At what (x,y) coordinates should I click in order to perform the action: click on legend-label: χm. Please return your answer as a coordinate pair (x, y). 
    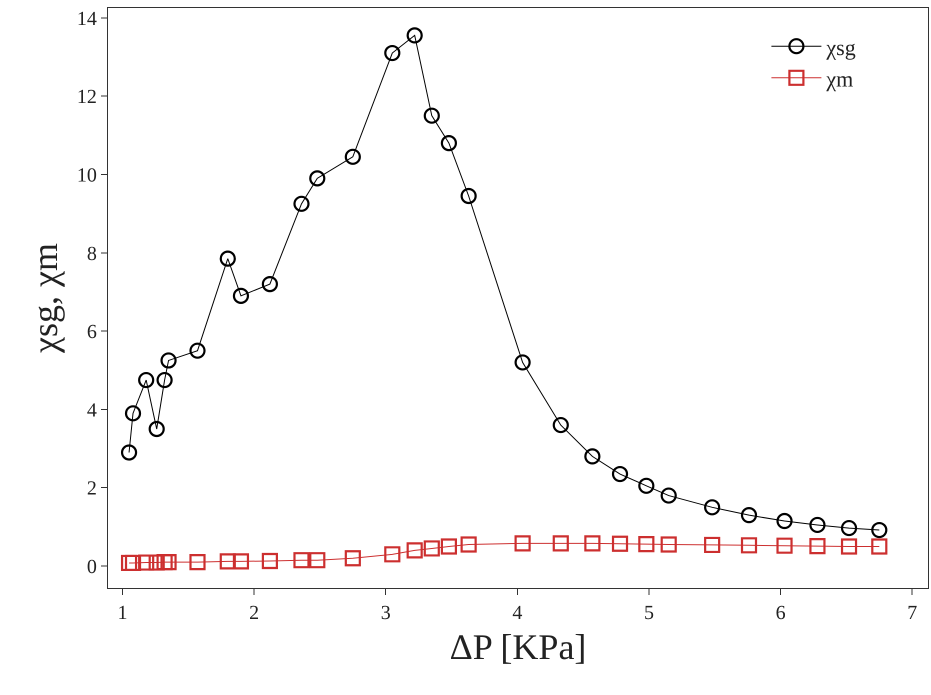
    Looking at the image, I should click on (839, 79).